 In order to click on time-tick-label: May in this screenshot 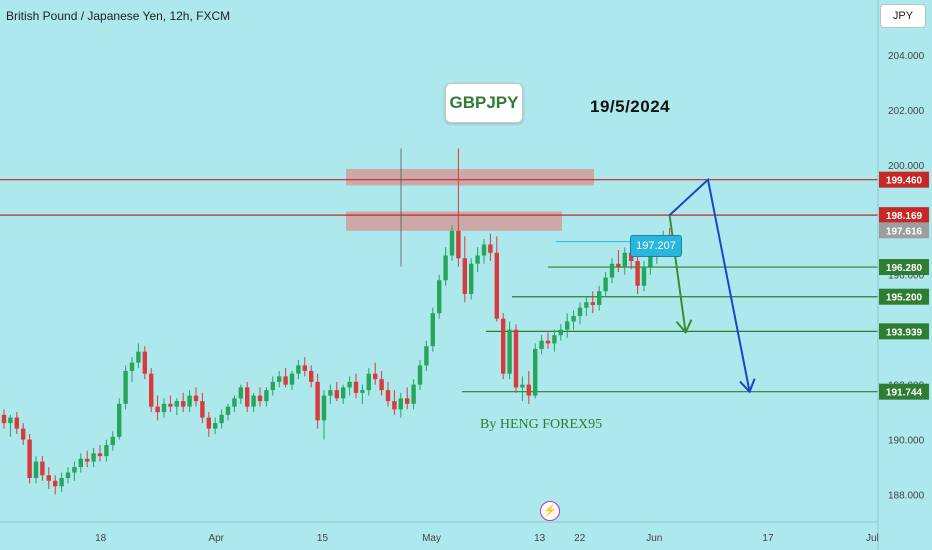, I will do `click(431, 538)`.